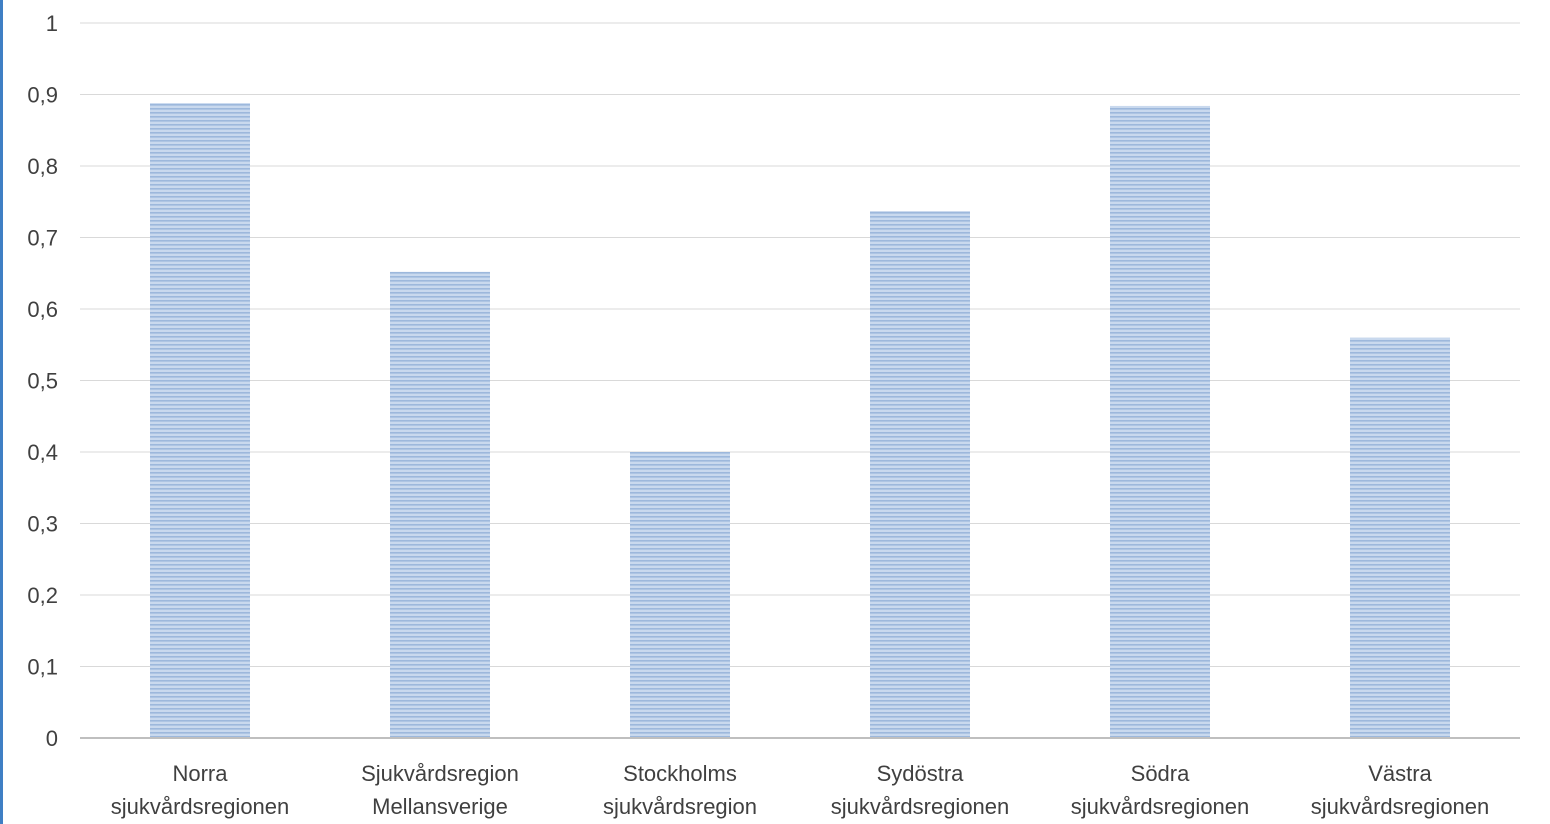  What do you see at coordinates (1, 412) in the screenshot?
I see `left-edge-accent` at bounding box center [1, 412].